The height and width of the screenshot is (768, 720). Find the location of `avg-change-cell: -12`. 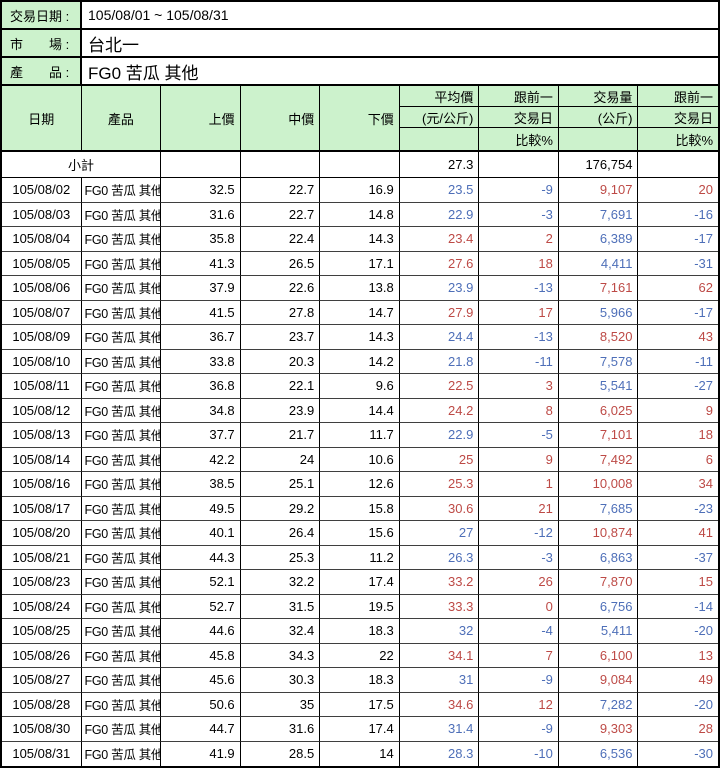

avg-change-cell: -12 is located at coordinates (519, 533).